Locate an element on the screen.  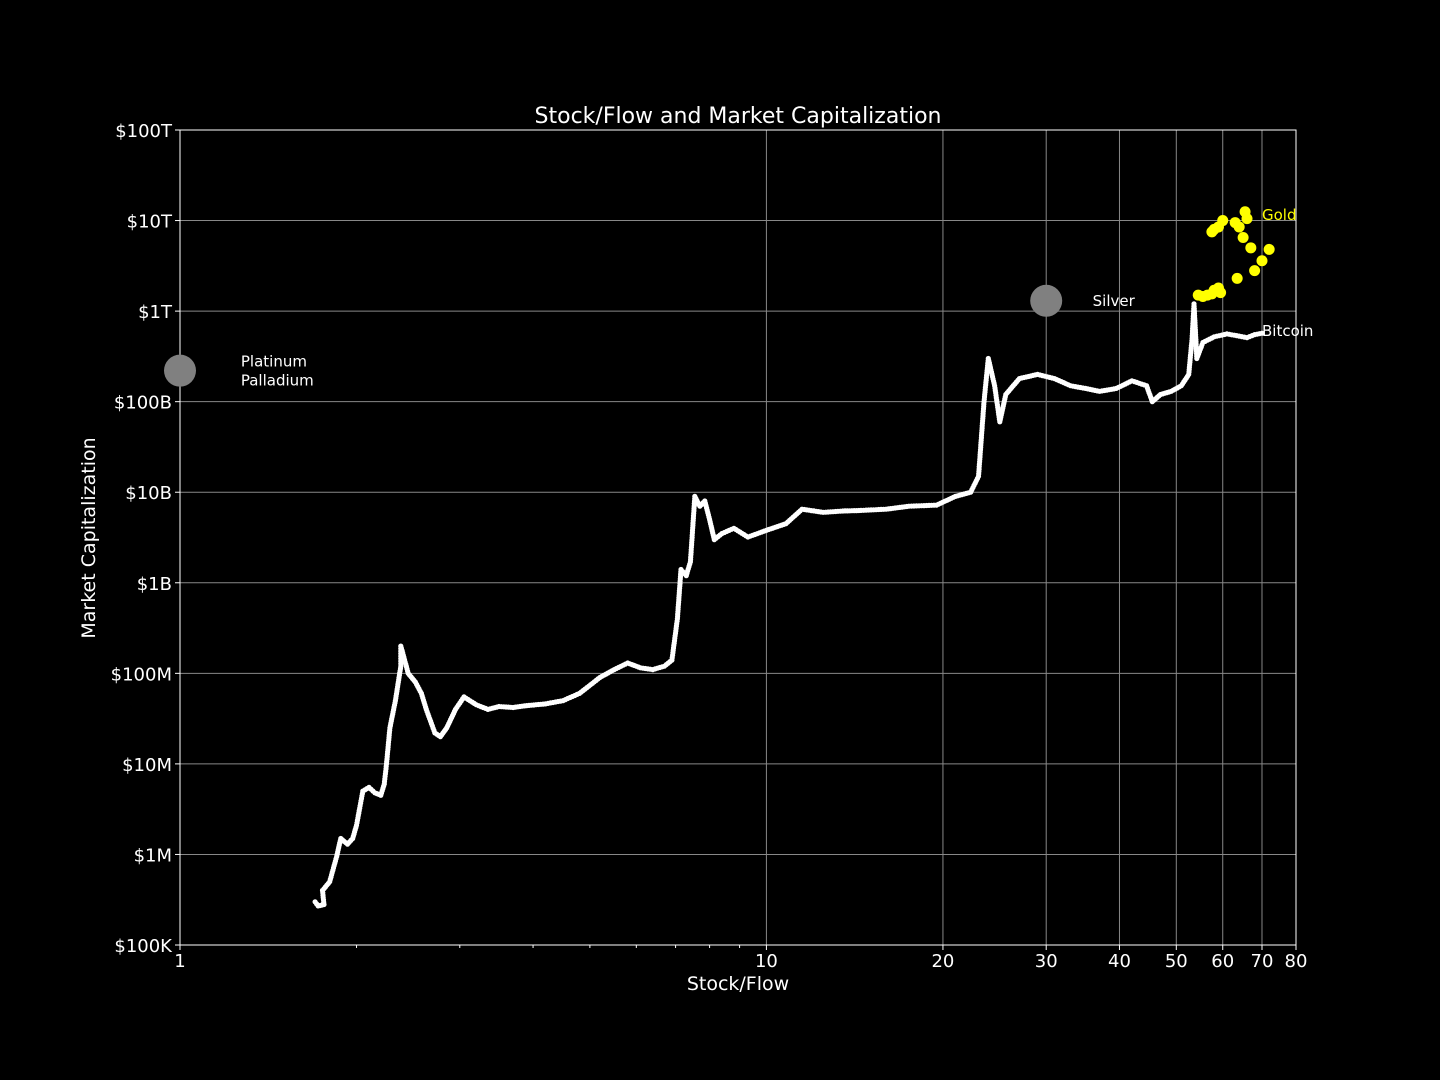
x-tick-label: 60 is located at coordinates (1222, 961).